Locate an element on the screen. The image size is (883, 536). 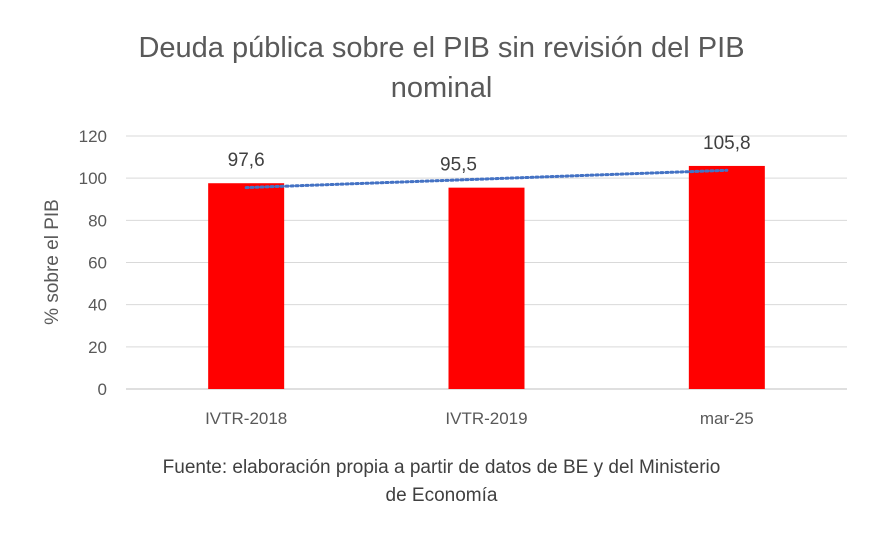
x-tick-label: IVTR-2018 is located at coordinates (246, 418).